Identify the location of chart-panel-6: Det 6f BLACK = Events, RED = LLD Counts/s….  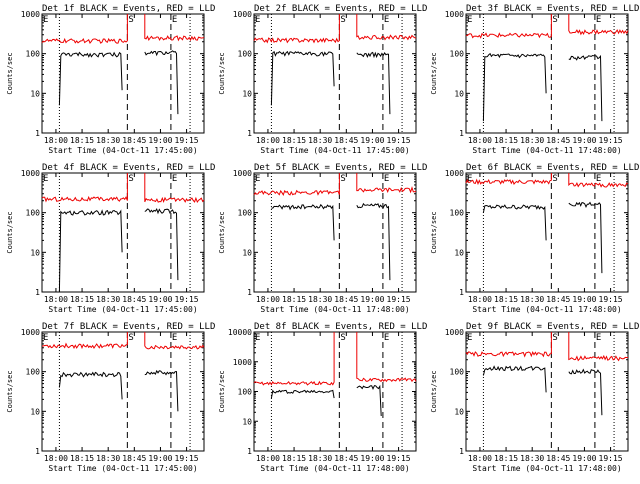
(534, 238).